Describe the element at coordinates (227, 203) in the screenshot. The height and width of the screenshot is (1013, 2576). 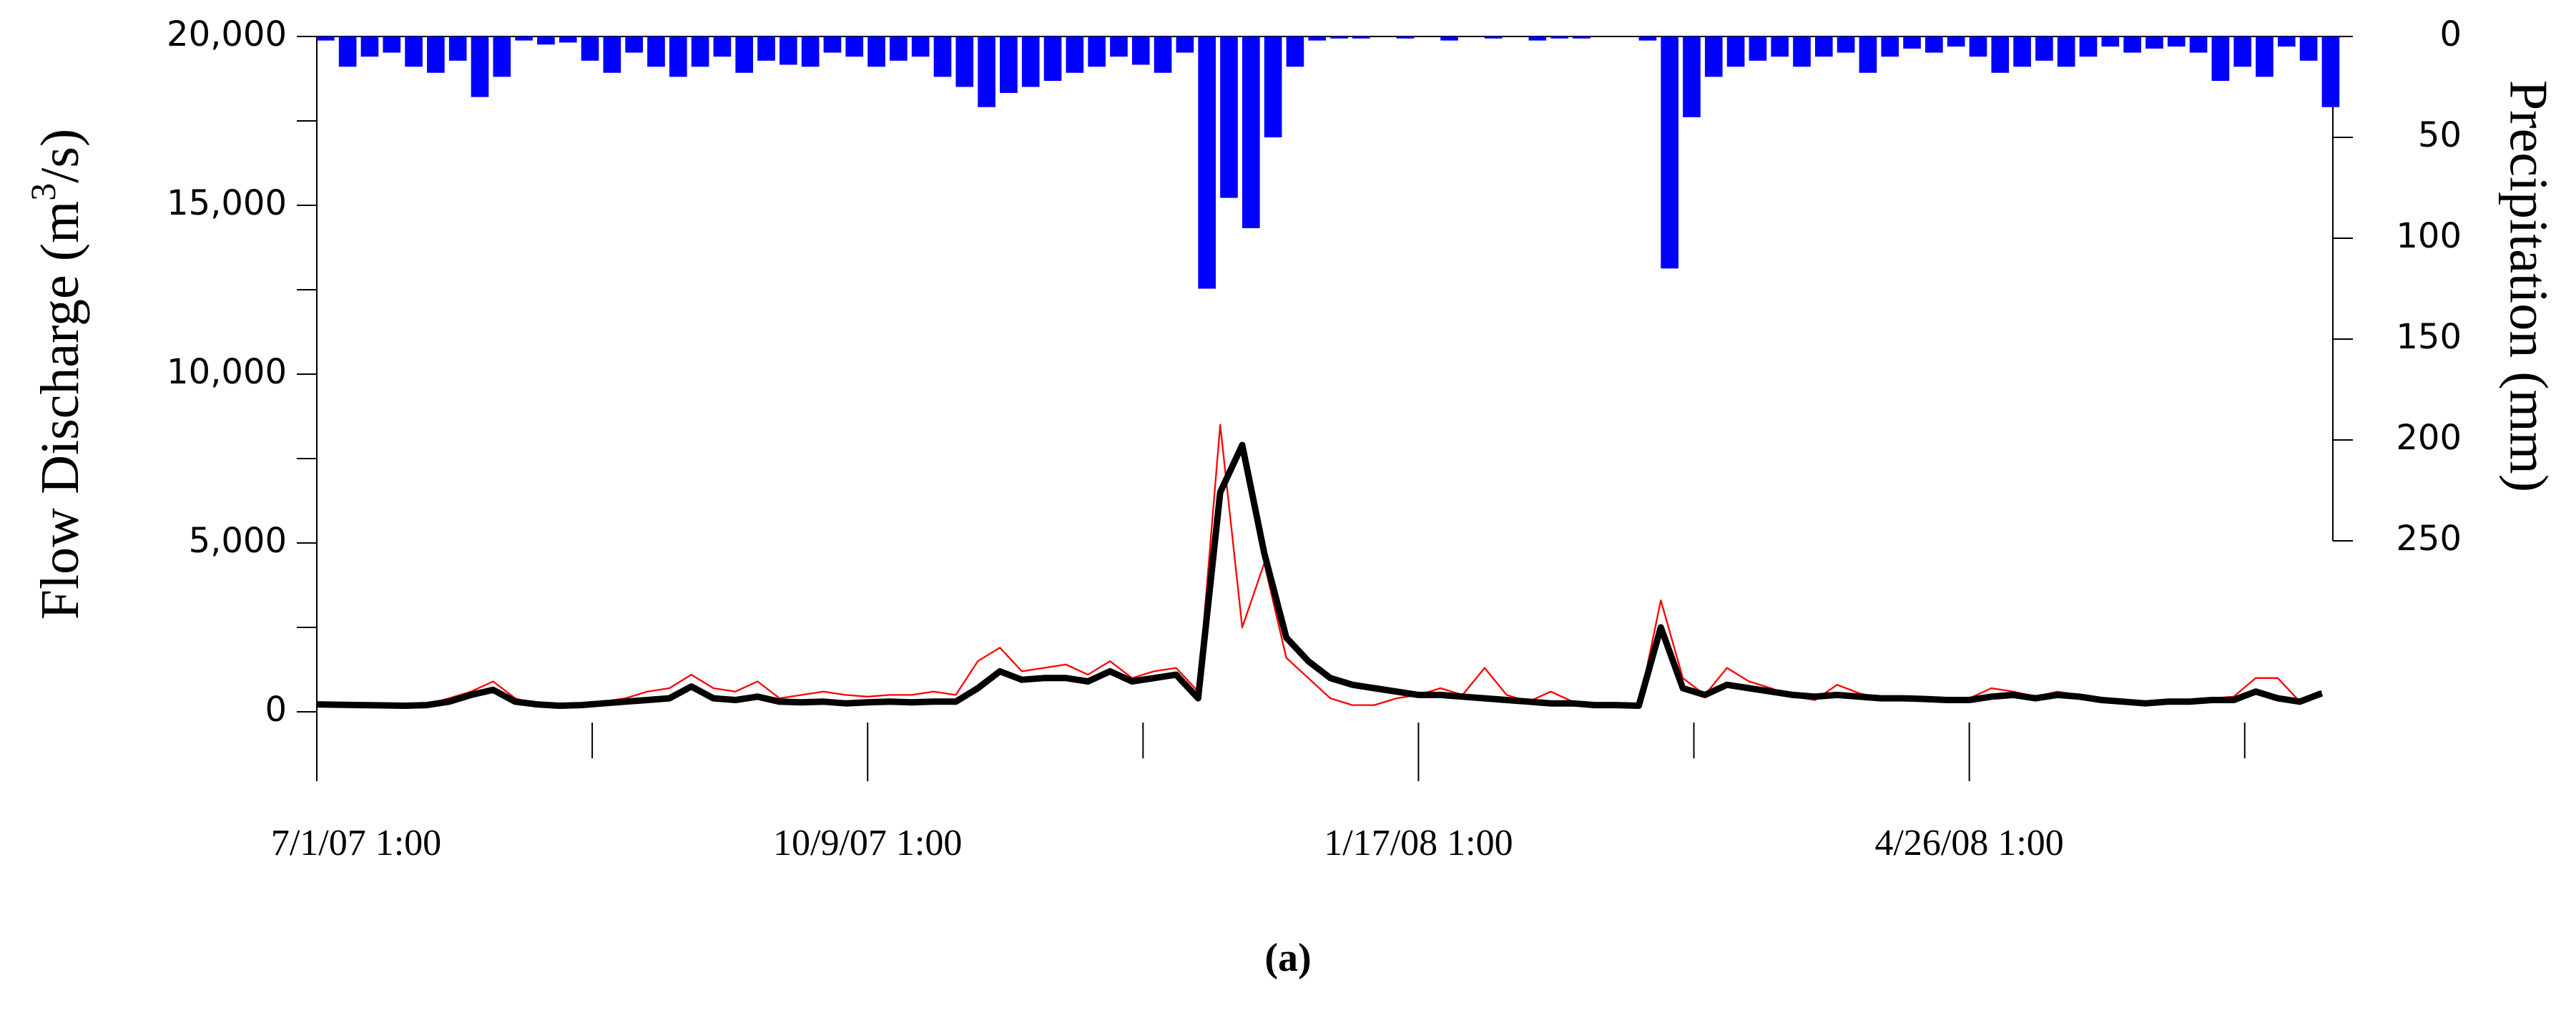
I see `y-tick-label: 15,000` at that location.